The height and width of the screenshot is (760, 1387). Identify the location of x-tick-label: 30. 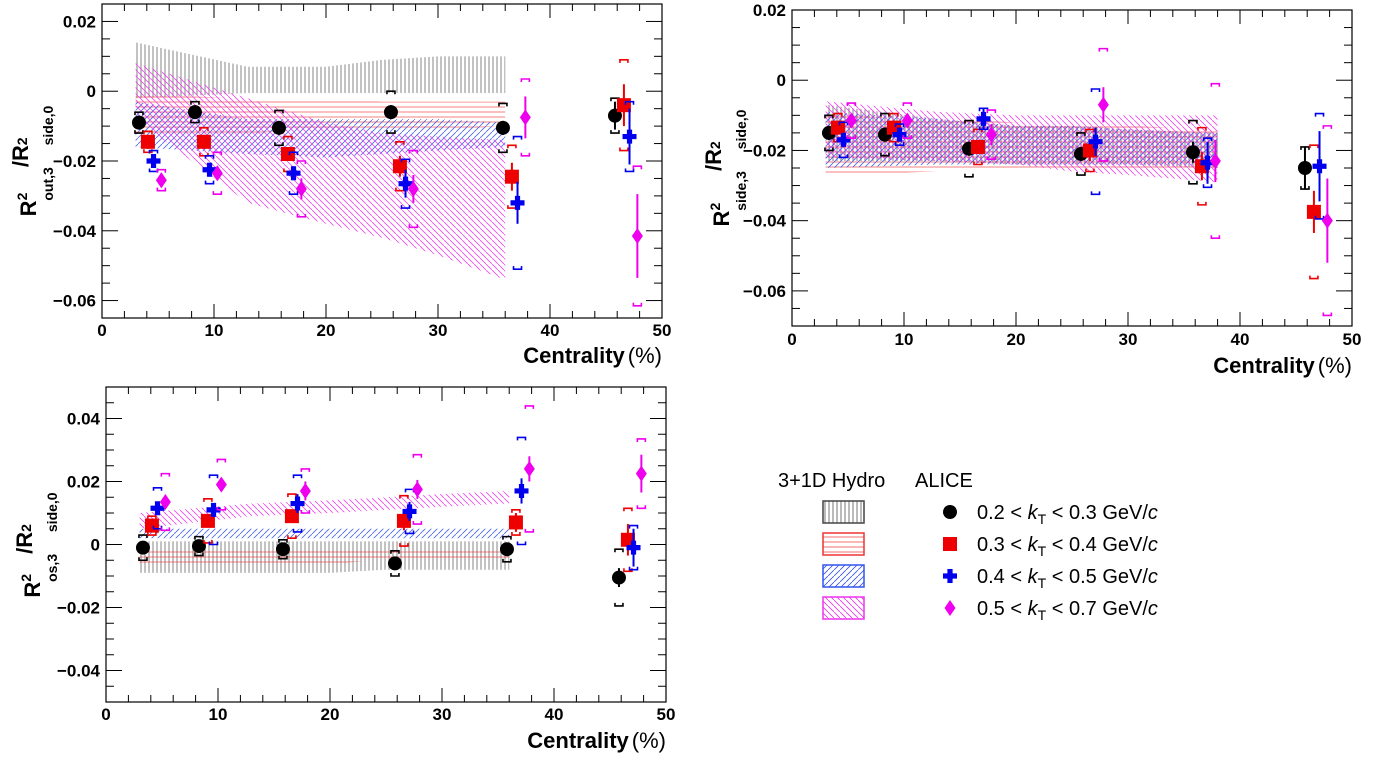
(1128, 339).